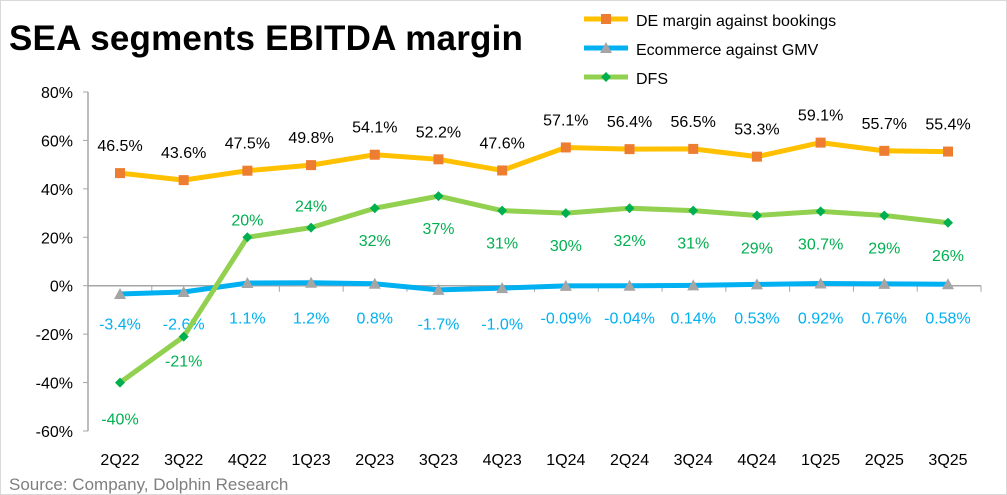 Image resolution: width=1007 pixels, height=495 pixels. Describe the element at coordinates (311, 460) in the screenshot. I see `x-tick-label: 1Q23` at that location.